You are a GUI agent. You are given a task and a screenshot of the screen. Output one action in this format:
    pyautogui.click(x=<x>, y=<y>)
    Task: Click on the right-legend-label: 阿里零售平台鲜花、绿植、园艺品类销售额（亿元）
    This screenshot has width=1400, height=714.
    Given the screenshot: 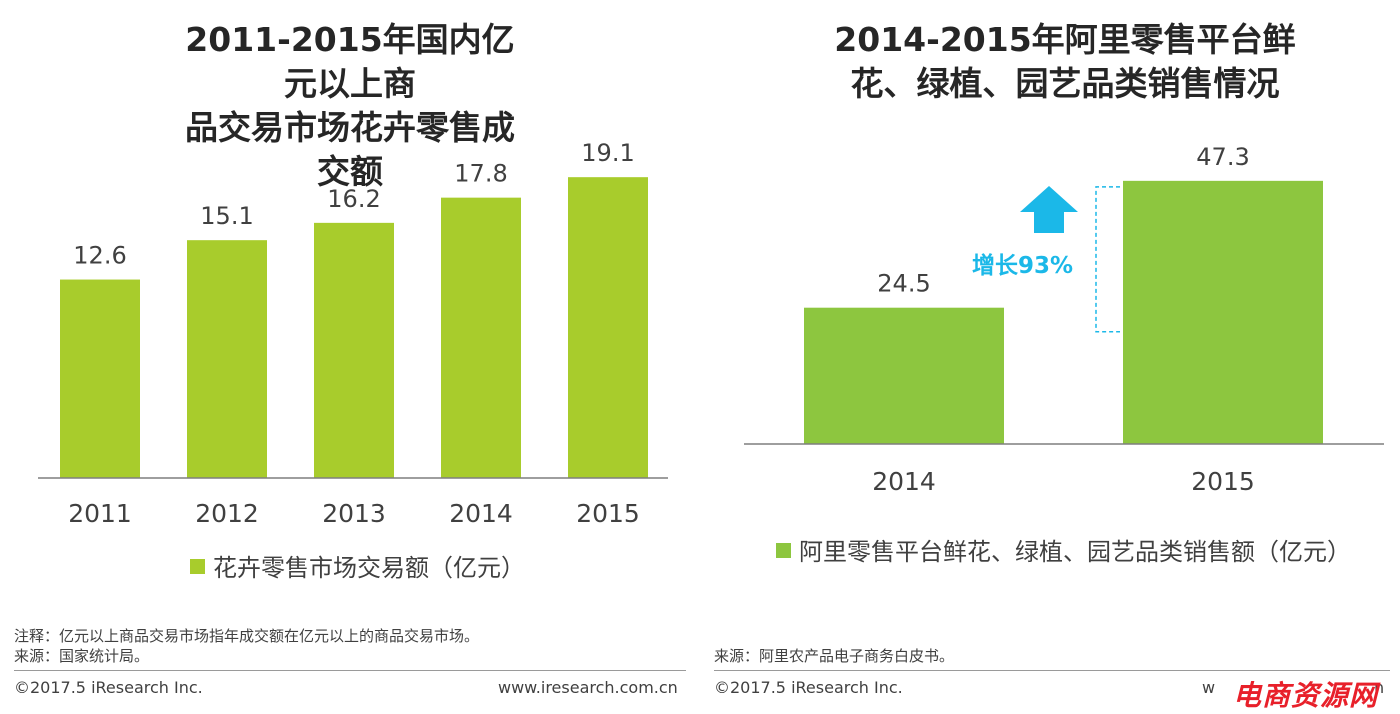 What is the action you would take?
    pyautogui.click(x=1075, y=552)
    